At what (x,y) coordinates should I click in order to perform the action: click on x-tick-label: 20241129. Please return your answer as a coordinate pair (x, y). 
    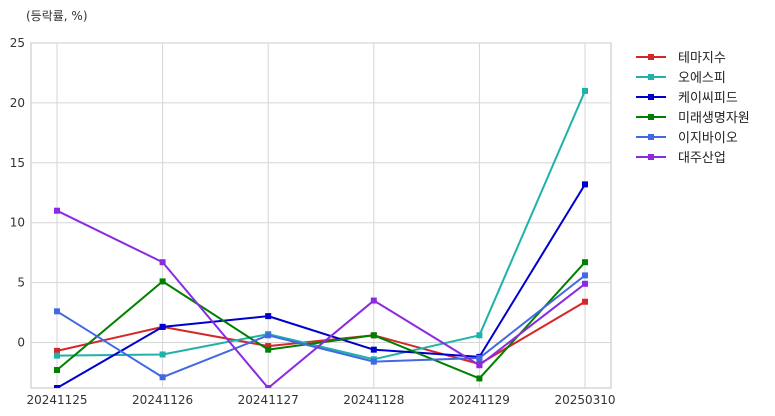
    Looking at the image, I should click on (479, 400).